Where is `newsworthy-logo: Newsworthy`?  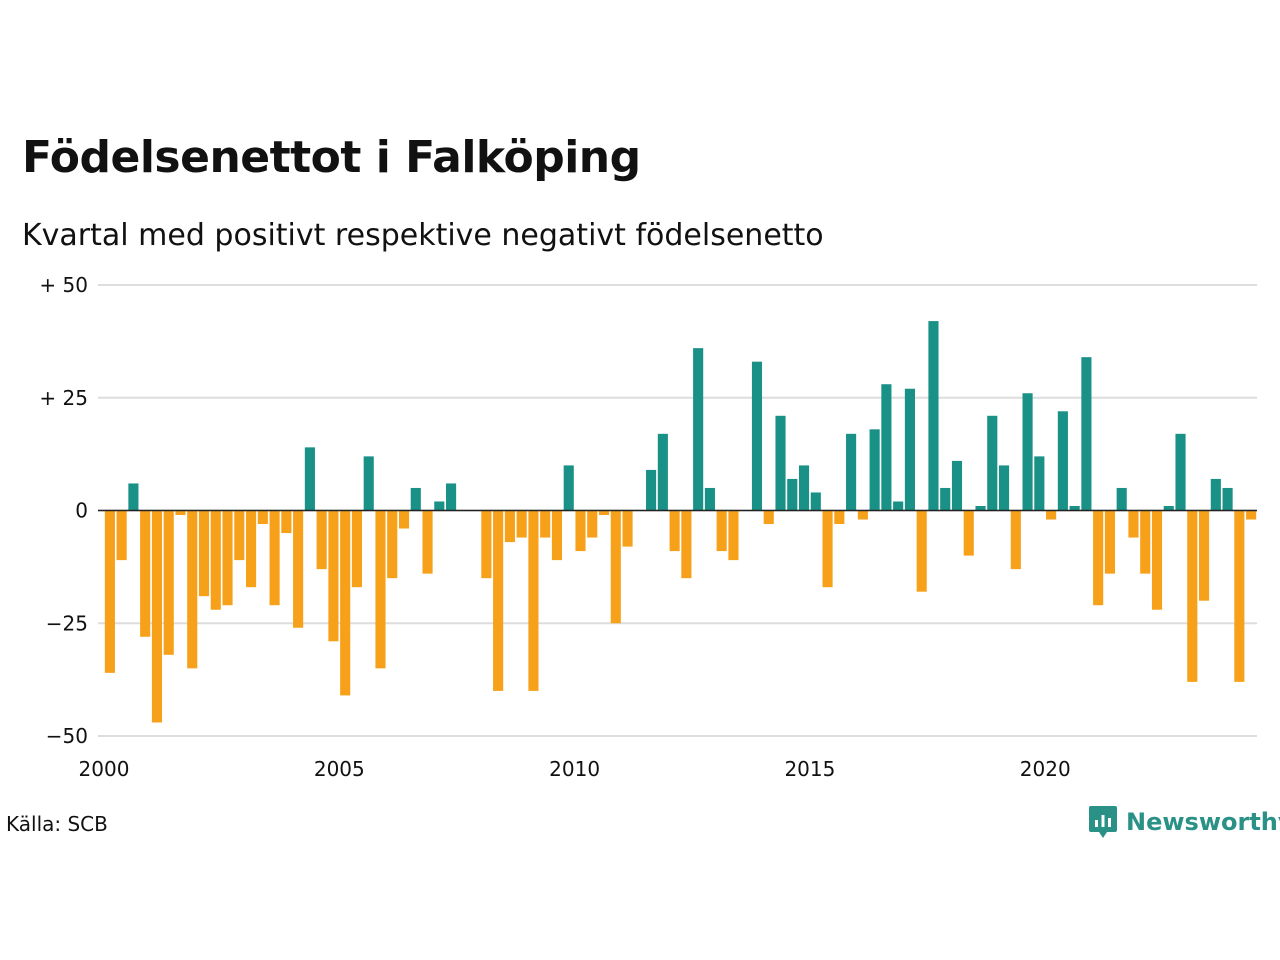 newsworthy-logo: Newsworthy is located at coordinates (1184, 822).